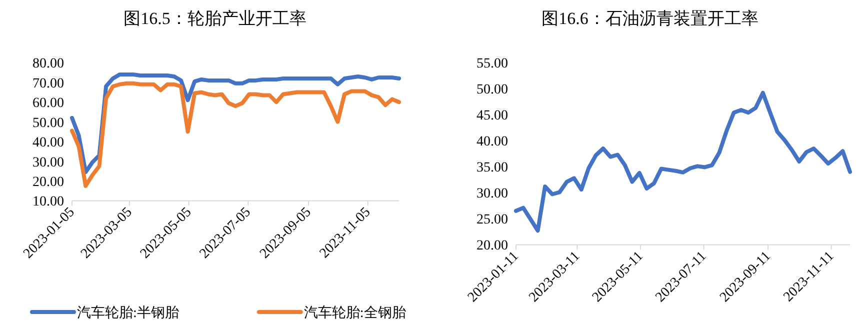  What do you see at coordinates (355, 313) in the screenshot?
I see `legend-label: 汽车轮胎:全钢胎` at bounding box center [355, 313].